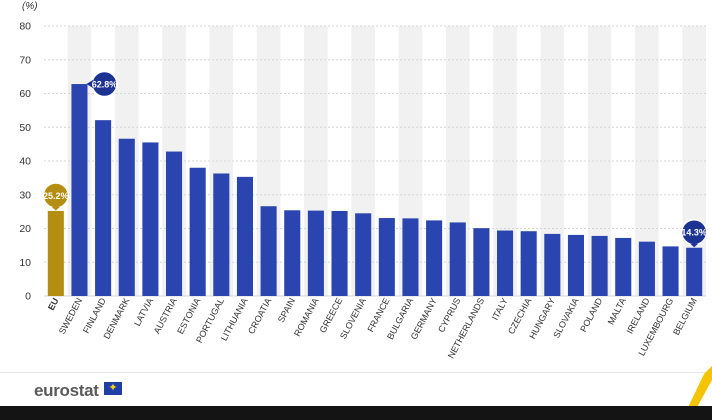  What do you see at coordinates (150, 219) in the screenshot?
I see `bar-latvia` at bounding box center [150, 219].